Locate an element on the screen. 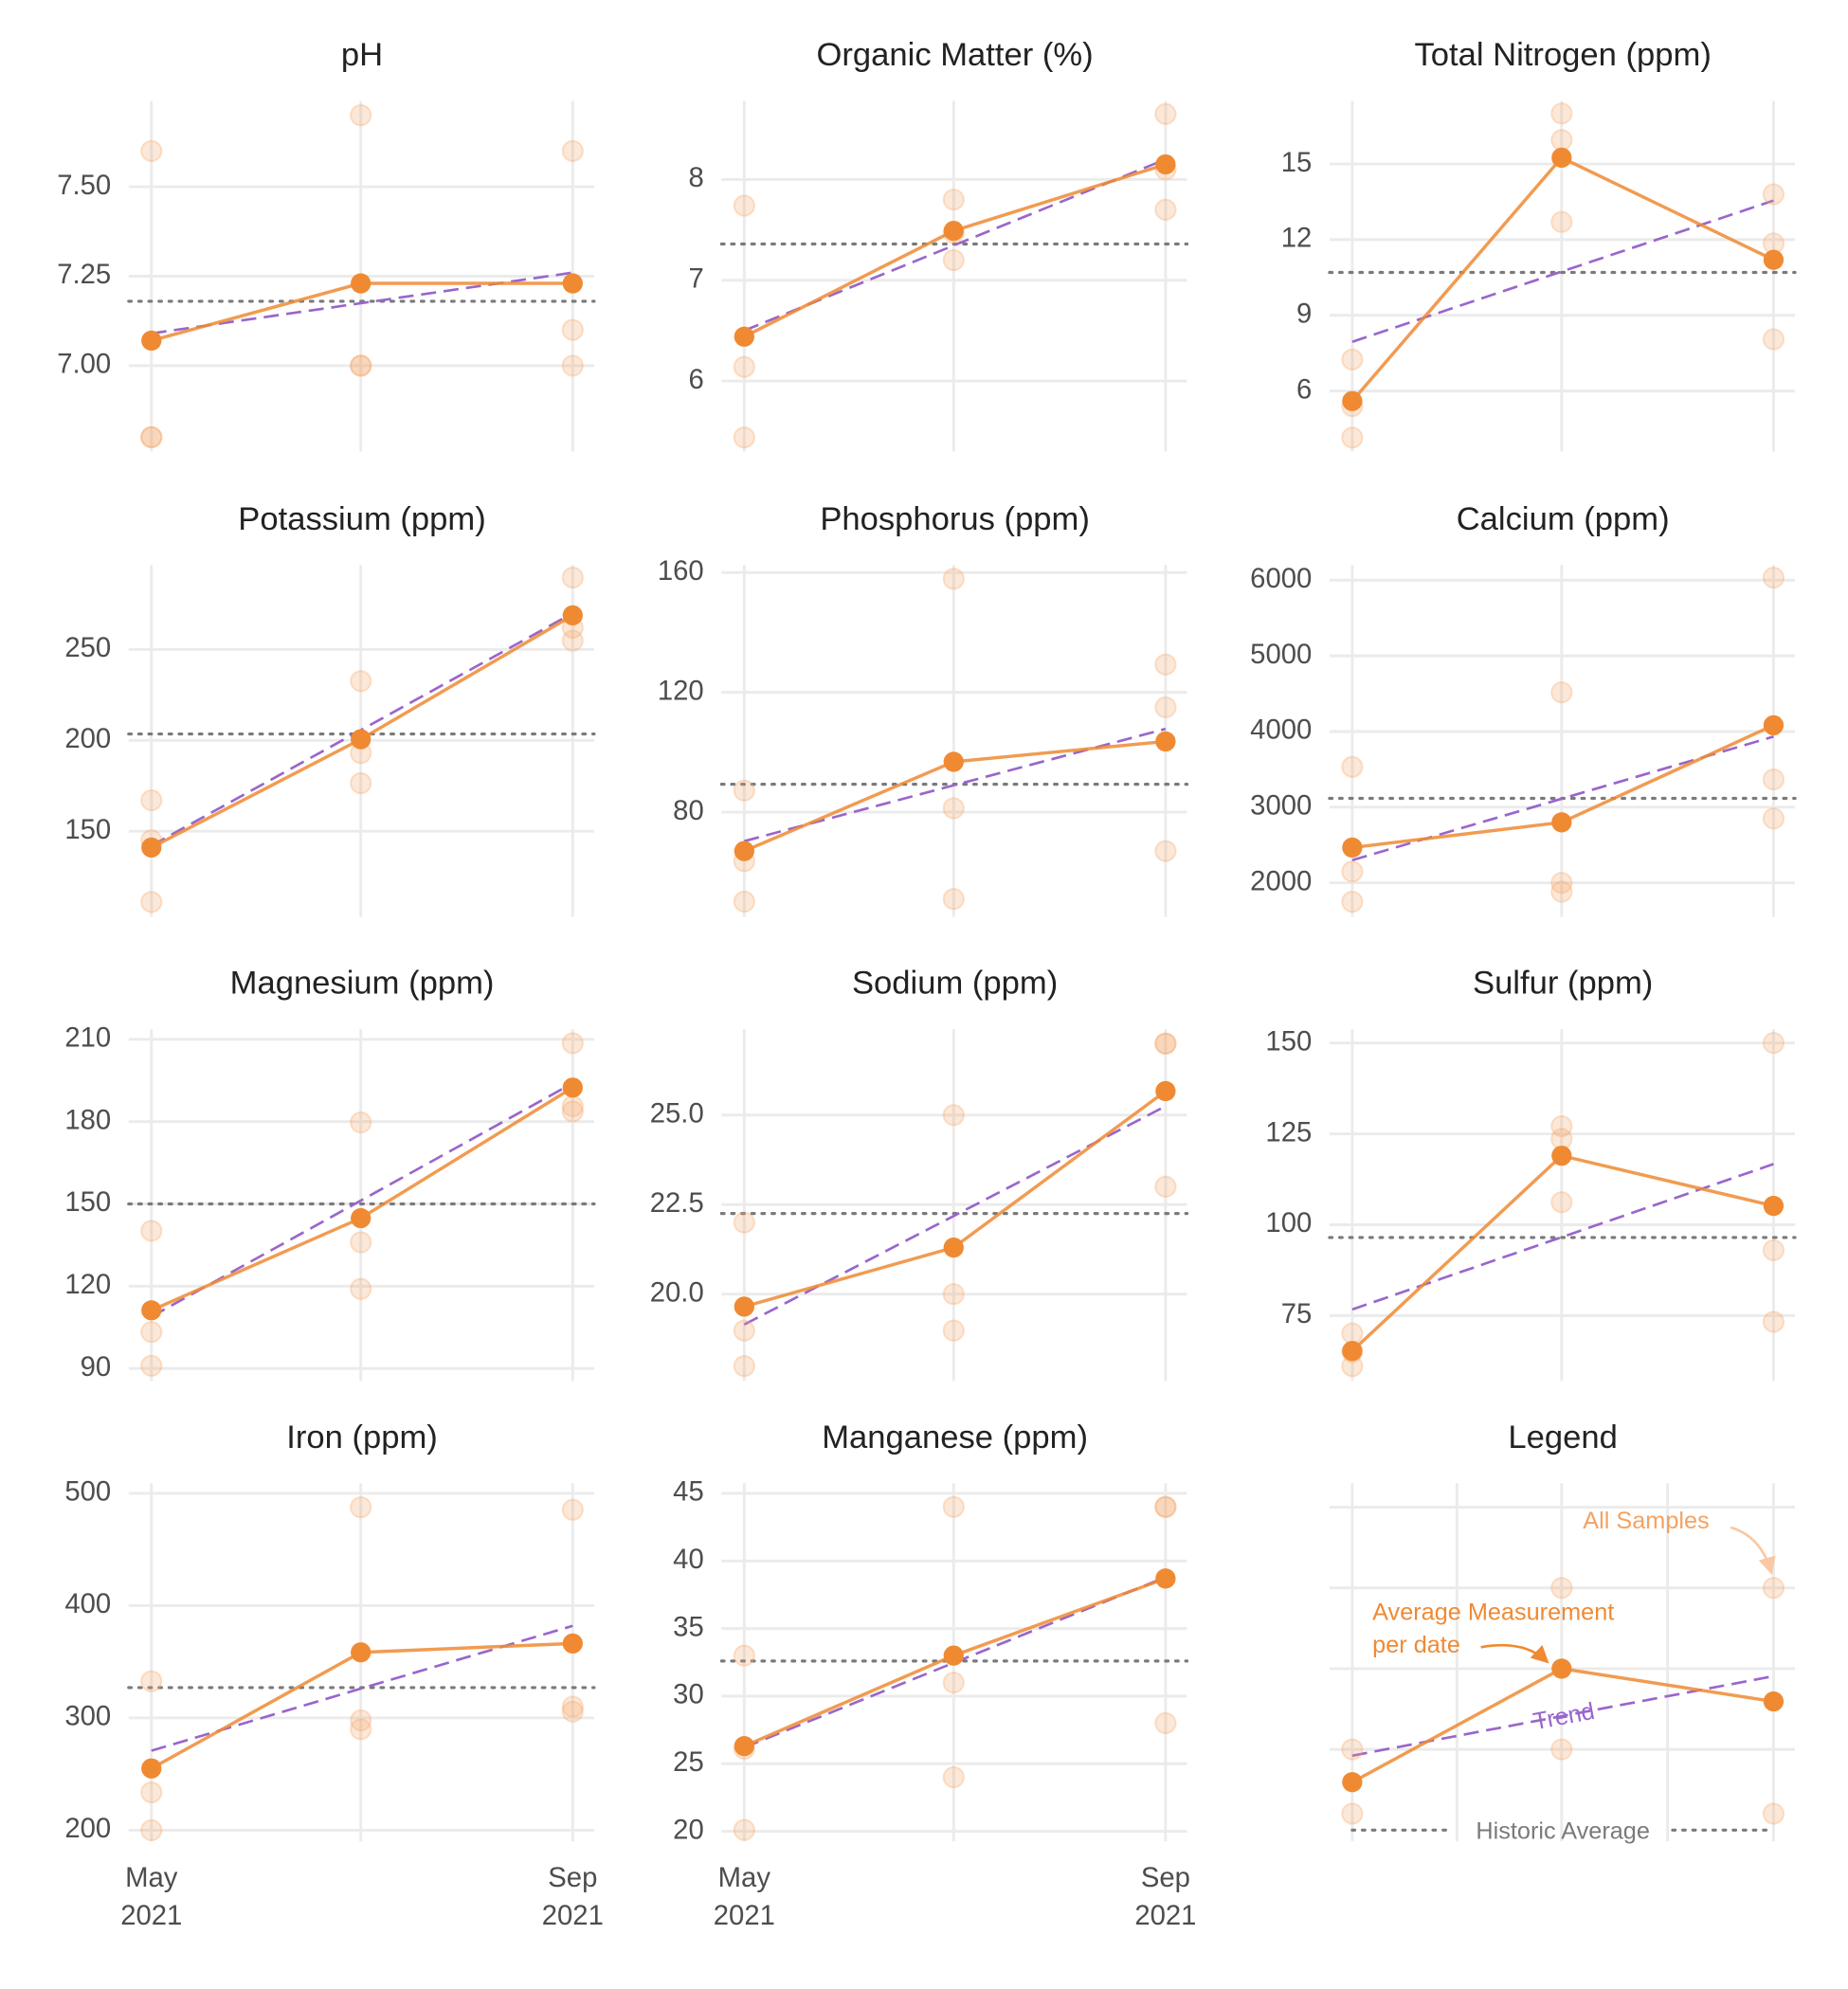  y-tick-label: 7.00 is located at coordinates (84, 364).